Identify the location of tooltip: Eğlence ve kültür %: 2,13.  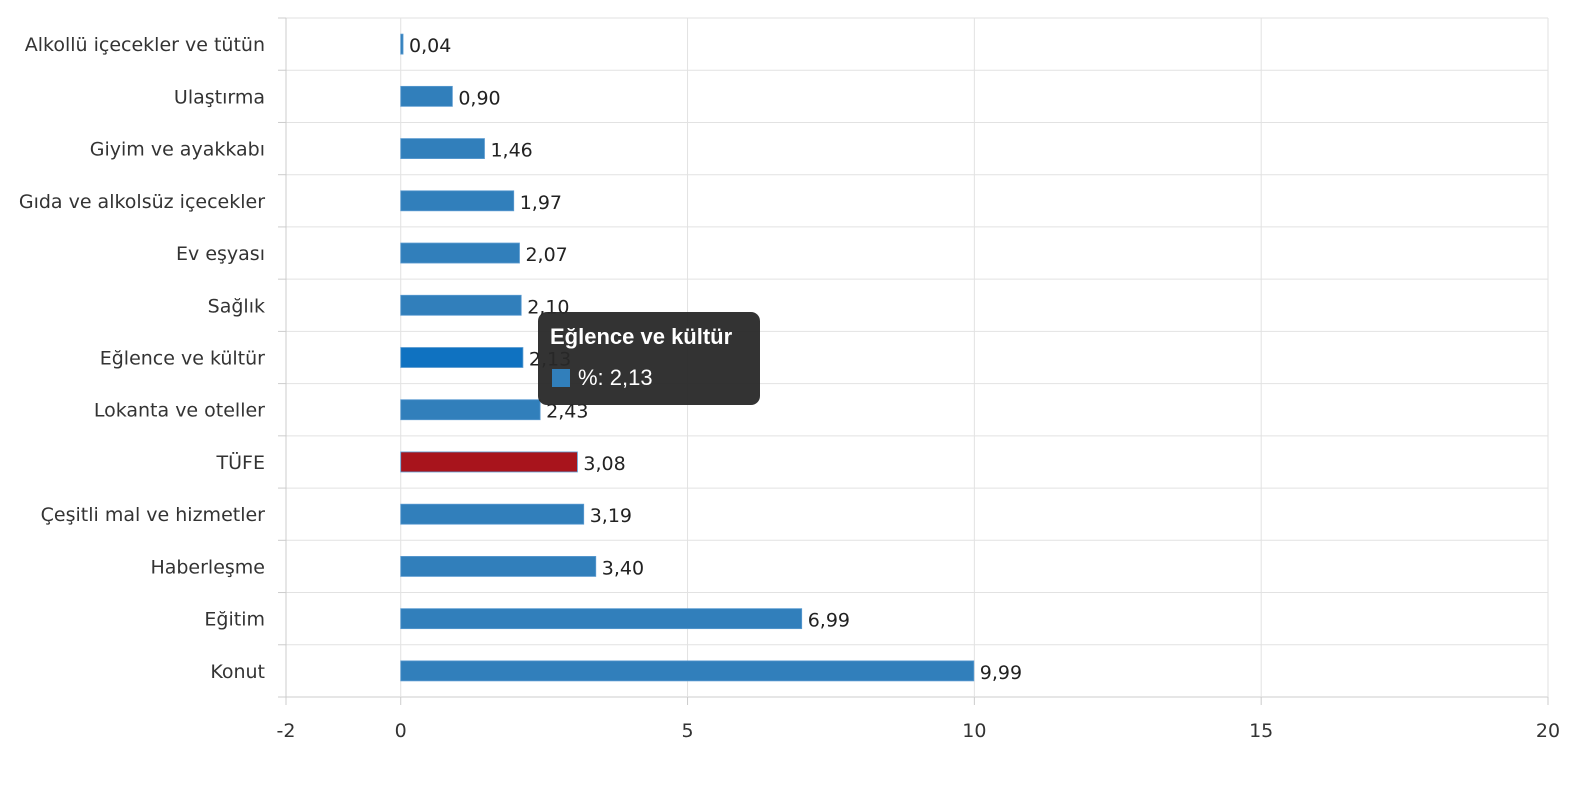
(649, 358).